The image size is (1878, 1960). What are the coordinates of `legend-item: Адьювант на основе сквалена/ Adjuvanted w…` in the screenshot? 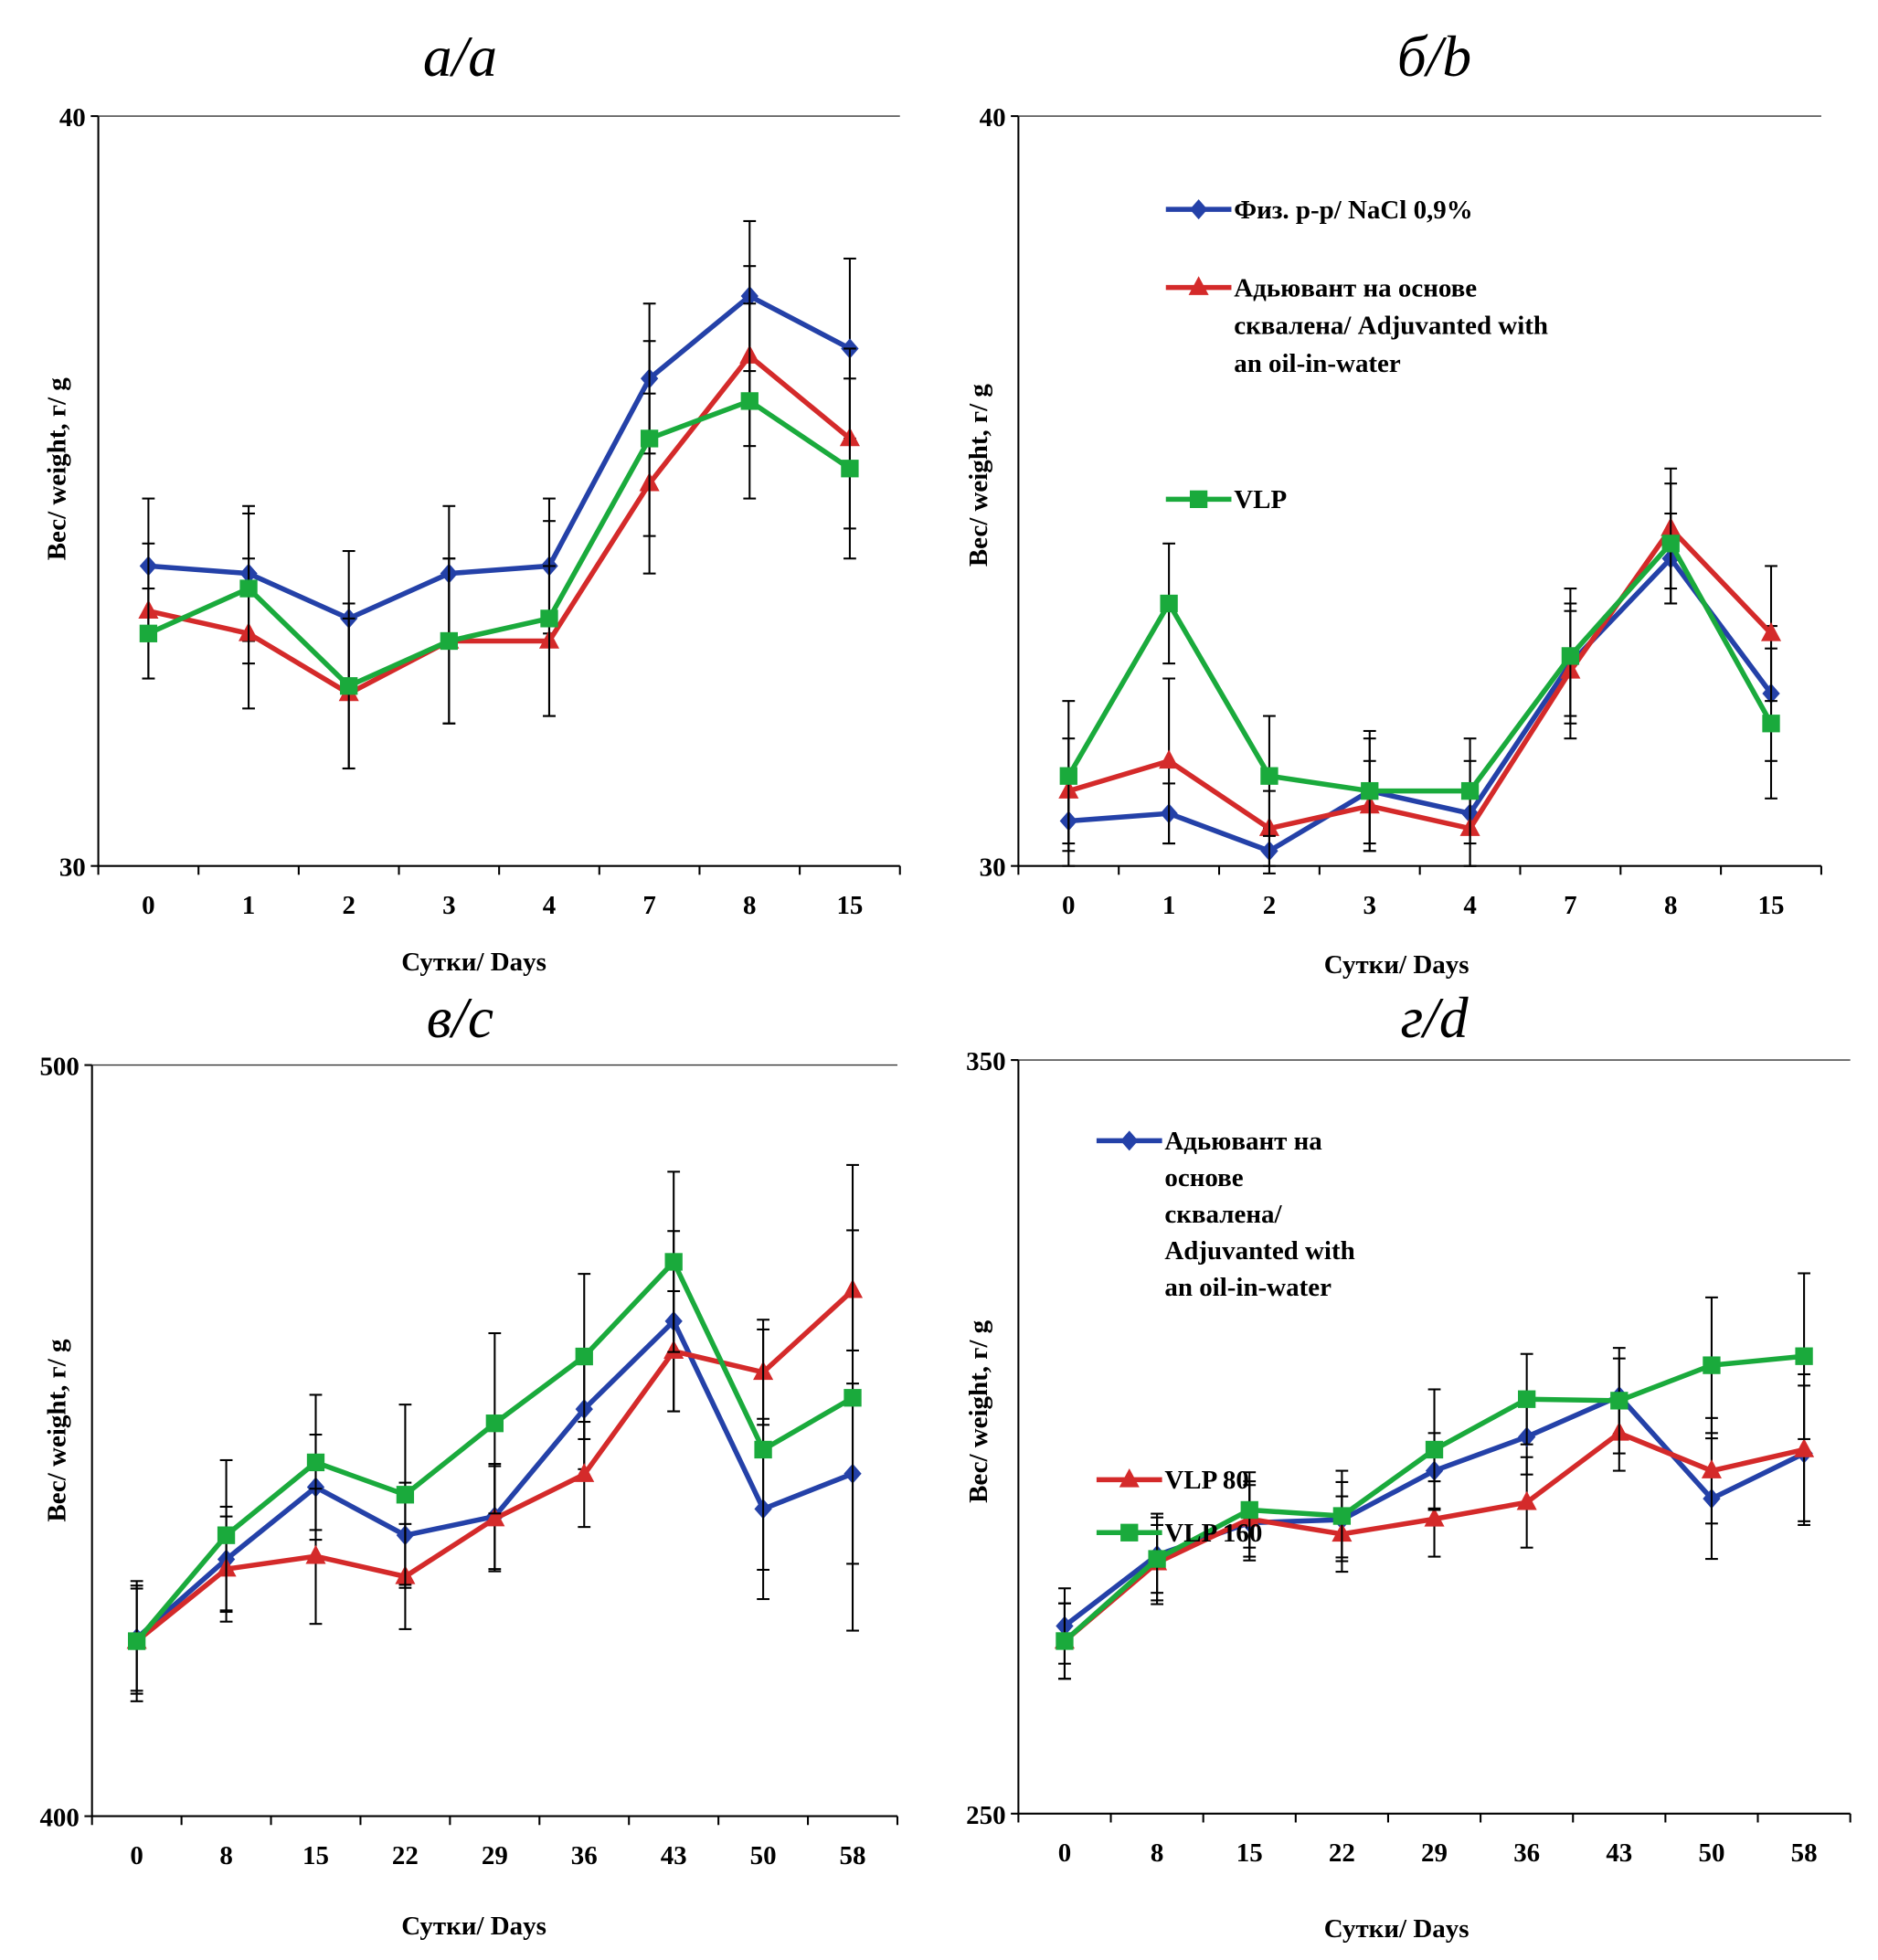 It's located at (1356, 326).